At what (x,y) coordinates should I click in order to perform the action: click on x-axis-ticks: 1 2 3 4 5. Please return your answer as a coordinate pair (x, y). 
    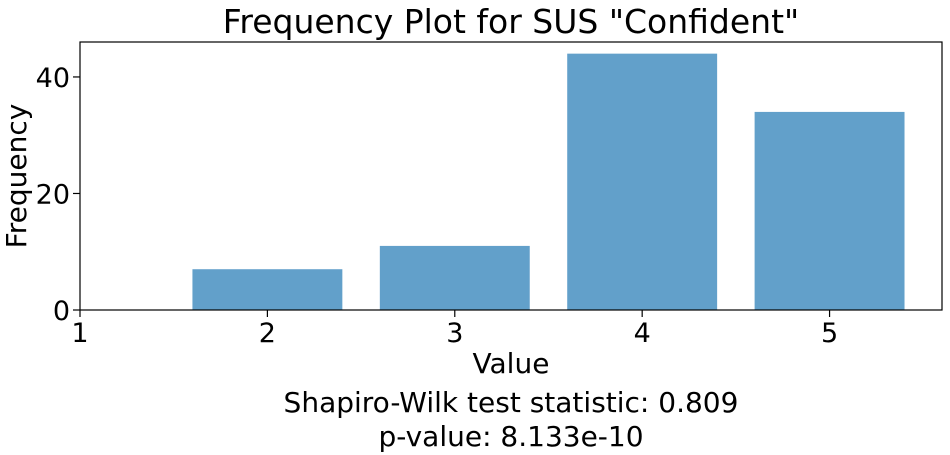
    Looking at the image, I should click on (454, 329).